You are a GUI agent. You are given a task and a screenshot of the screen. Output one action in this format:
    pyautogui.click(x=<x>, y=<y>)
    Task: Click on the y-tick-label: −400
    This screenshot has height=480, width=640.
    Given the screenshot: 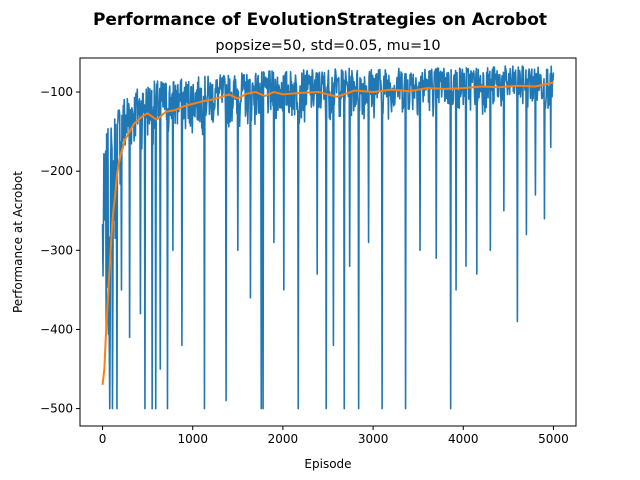 What is the action you would take?
    pyautogui.click(x=56, y=329)
    